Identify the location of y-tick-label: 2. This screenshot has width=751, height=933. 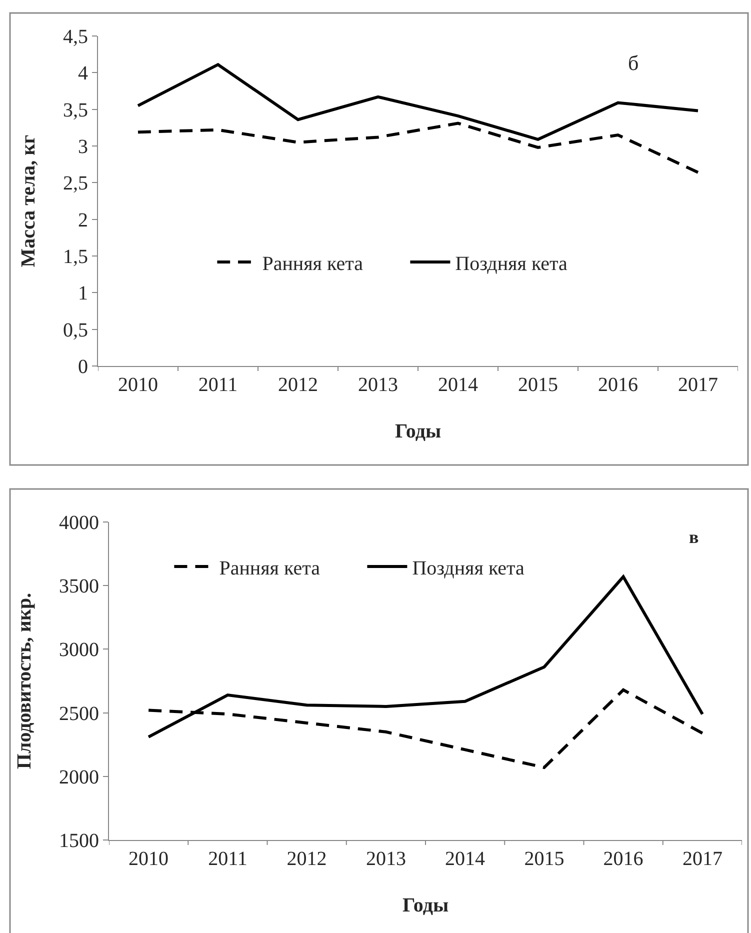
(83, 220).